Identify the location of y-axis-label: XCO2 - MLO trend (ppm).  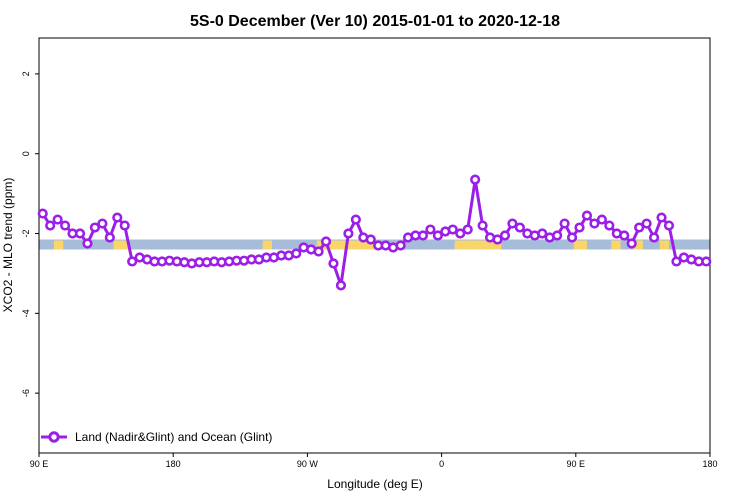
(8, 245).